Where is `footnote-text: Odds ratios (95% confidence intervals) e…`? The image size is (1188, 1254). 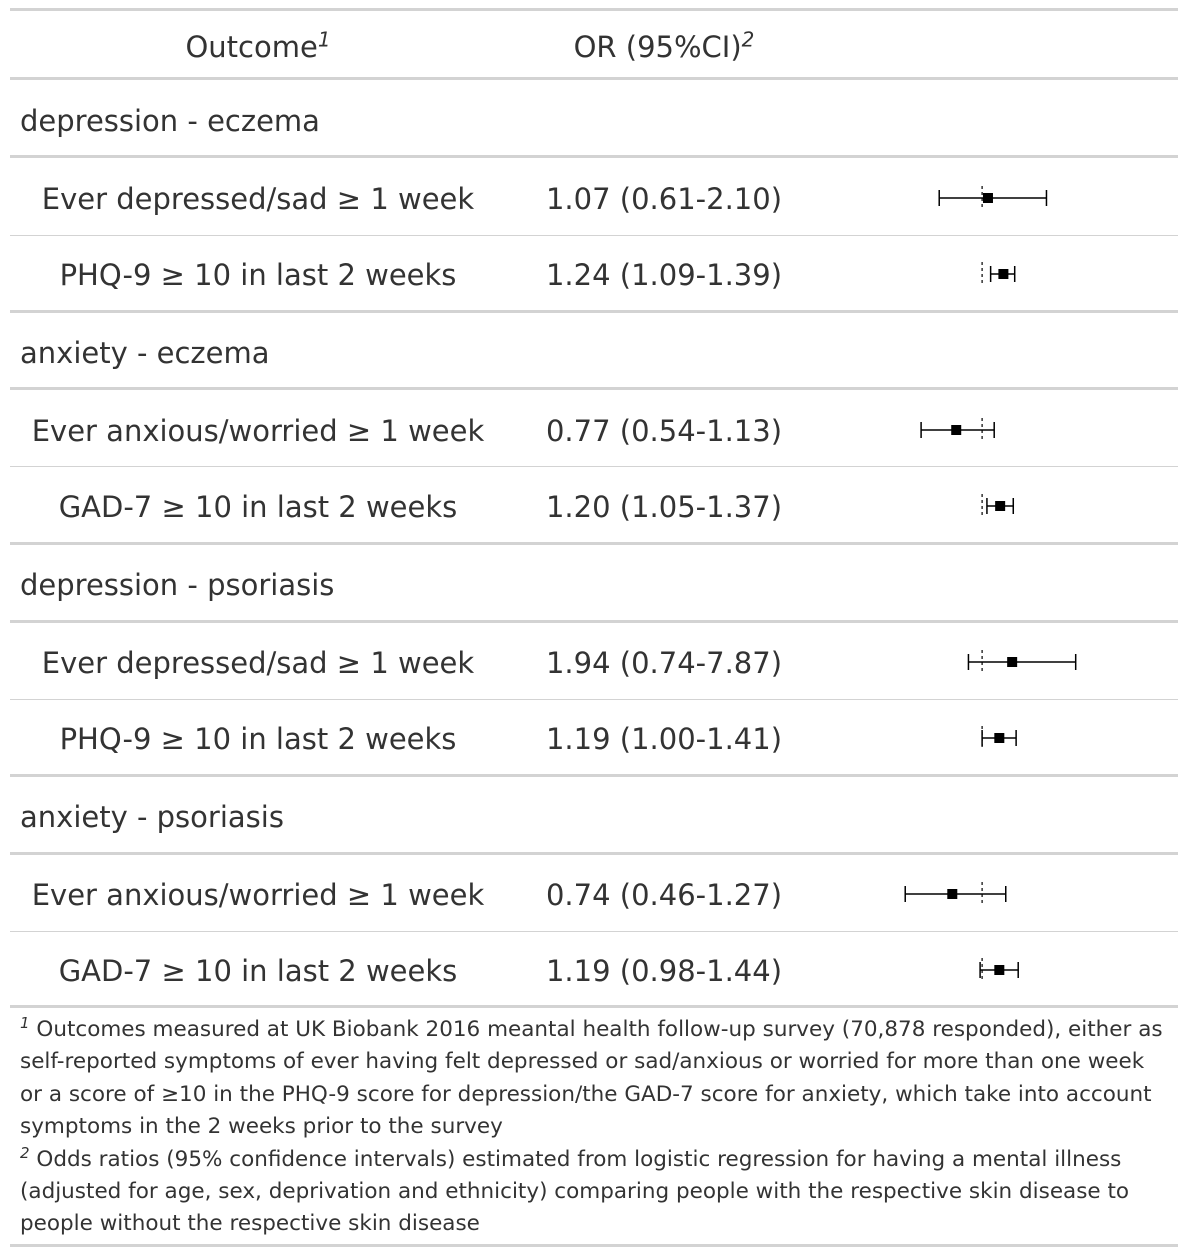
footnote-text: Odds ratios (95% confidence intervals) e… is located at coordinates (575, 1191).